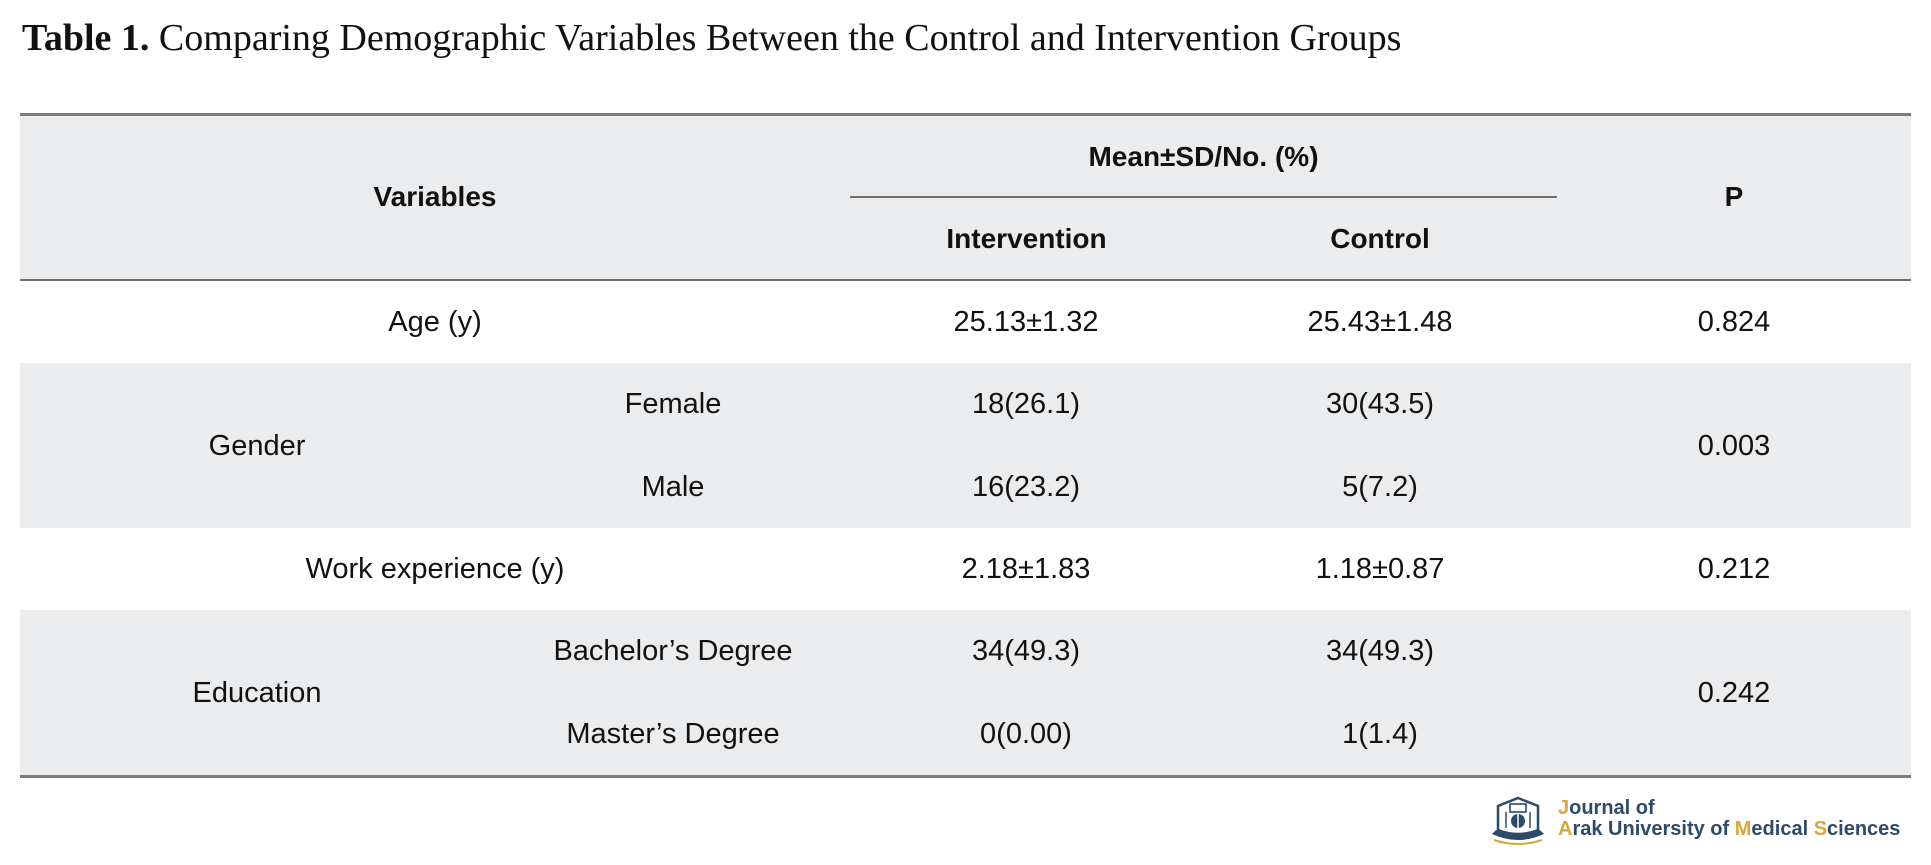 This screenshot has width=1931, height=865. Describe the element at coordinates (1026, 734) in the screenshot. I see `cell-intervention-masters: 0(0.00)` at that location.